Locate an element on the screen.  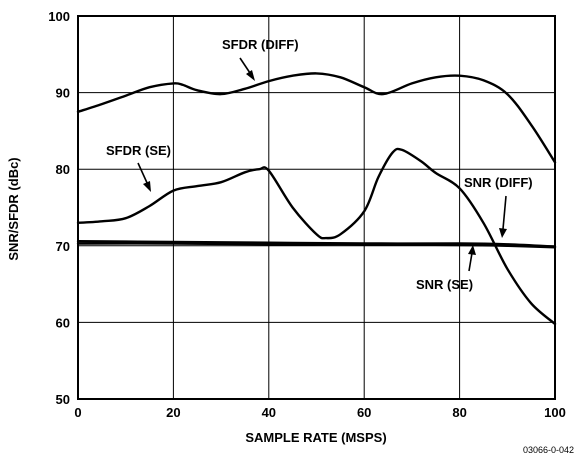
series-line-snr-se is located at coordinates (316, 245).